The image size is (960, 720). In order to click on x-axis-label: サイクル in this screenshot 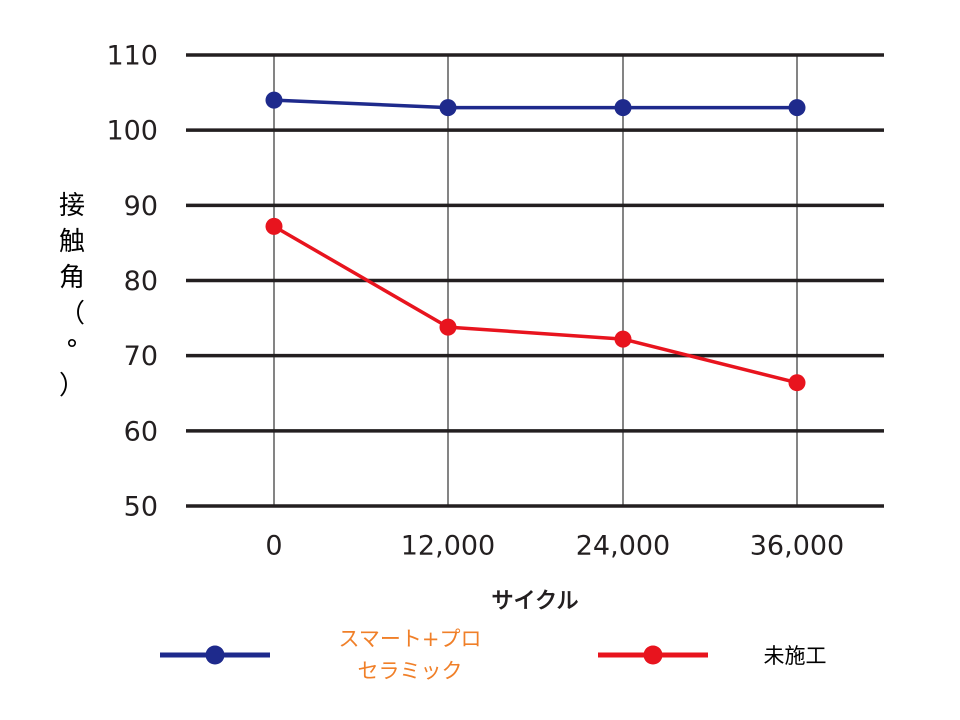, I will do `click(535, 601)`.